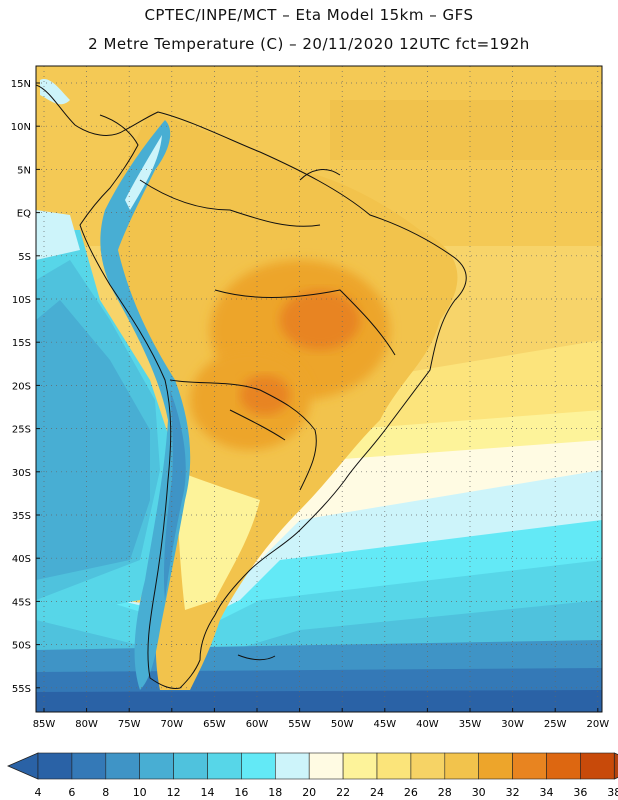  What do you see at coordinates (275, 792) in the screenshot?
I see `colorbar-tick-label: 18` at bounding box center [275, 792].